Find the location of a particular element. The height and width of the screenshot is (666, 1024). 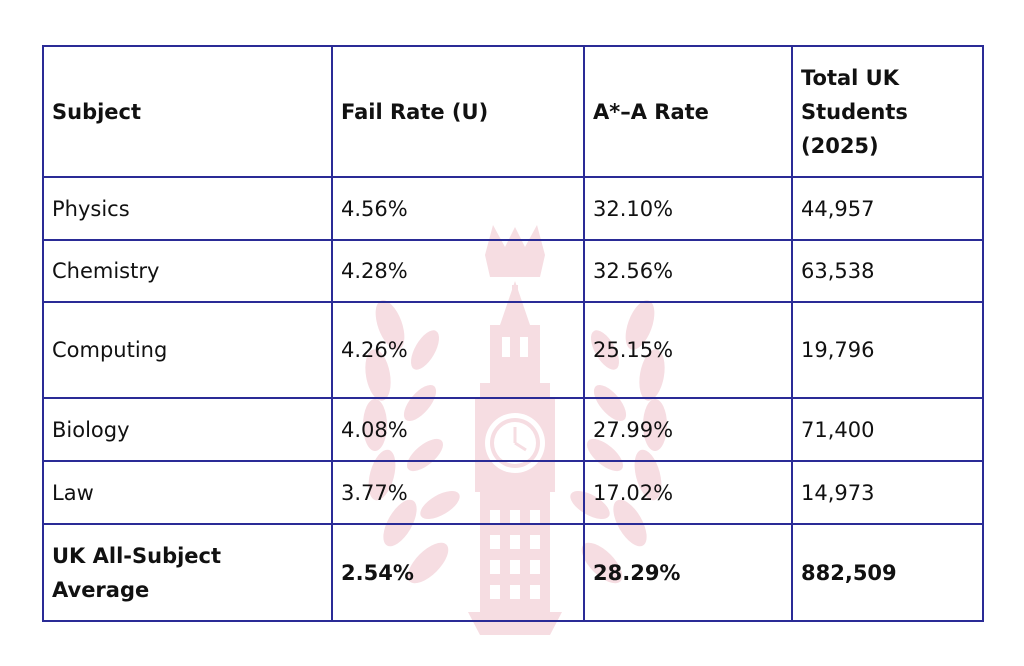

cell-total-students: 63,538 is located at coordinates (887, 271).